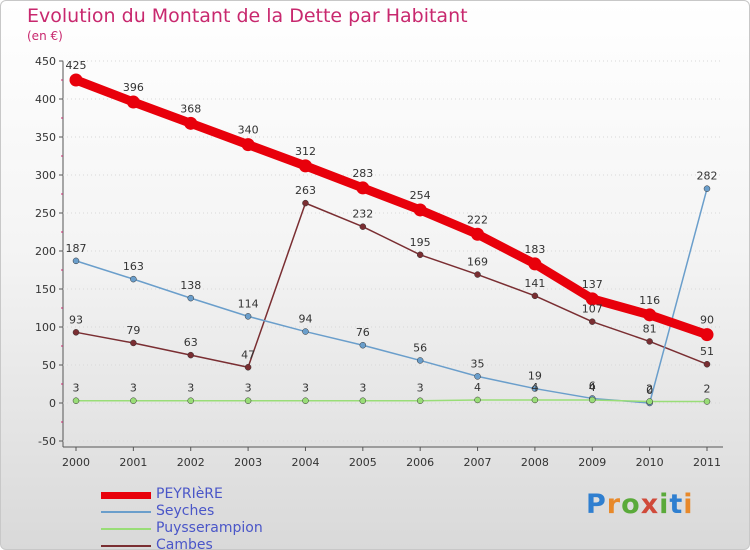 The width and height of the screenshot is (750, 550). I want to click on data-label: 232, so click(362, 214).